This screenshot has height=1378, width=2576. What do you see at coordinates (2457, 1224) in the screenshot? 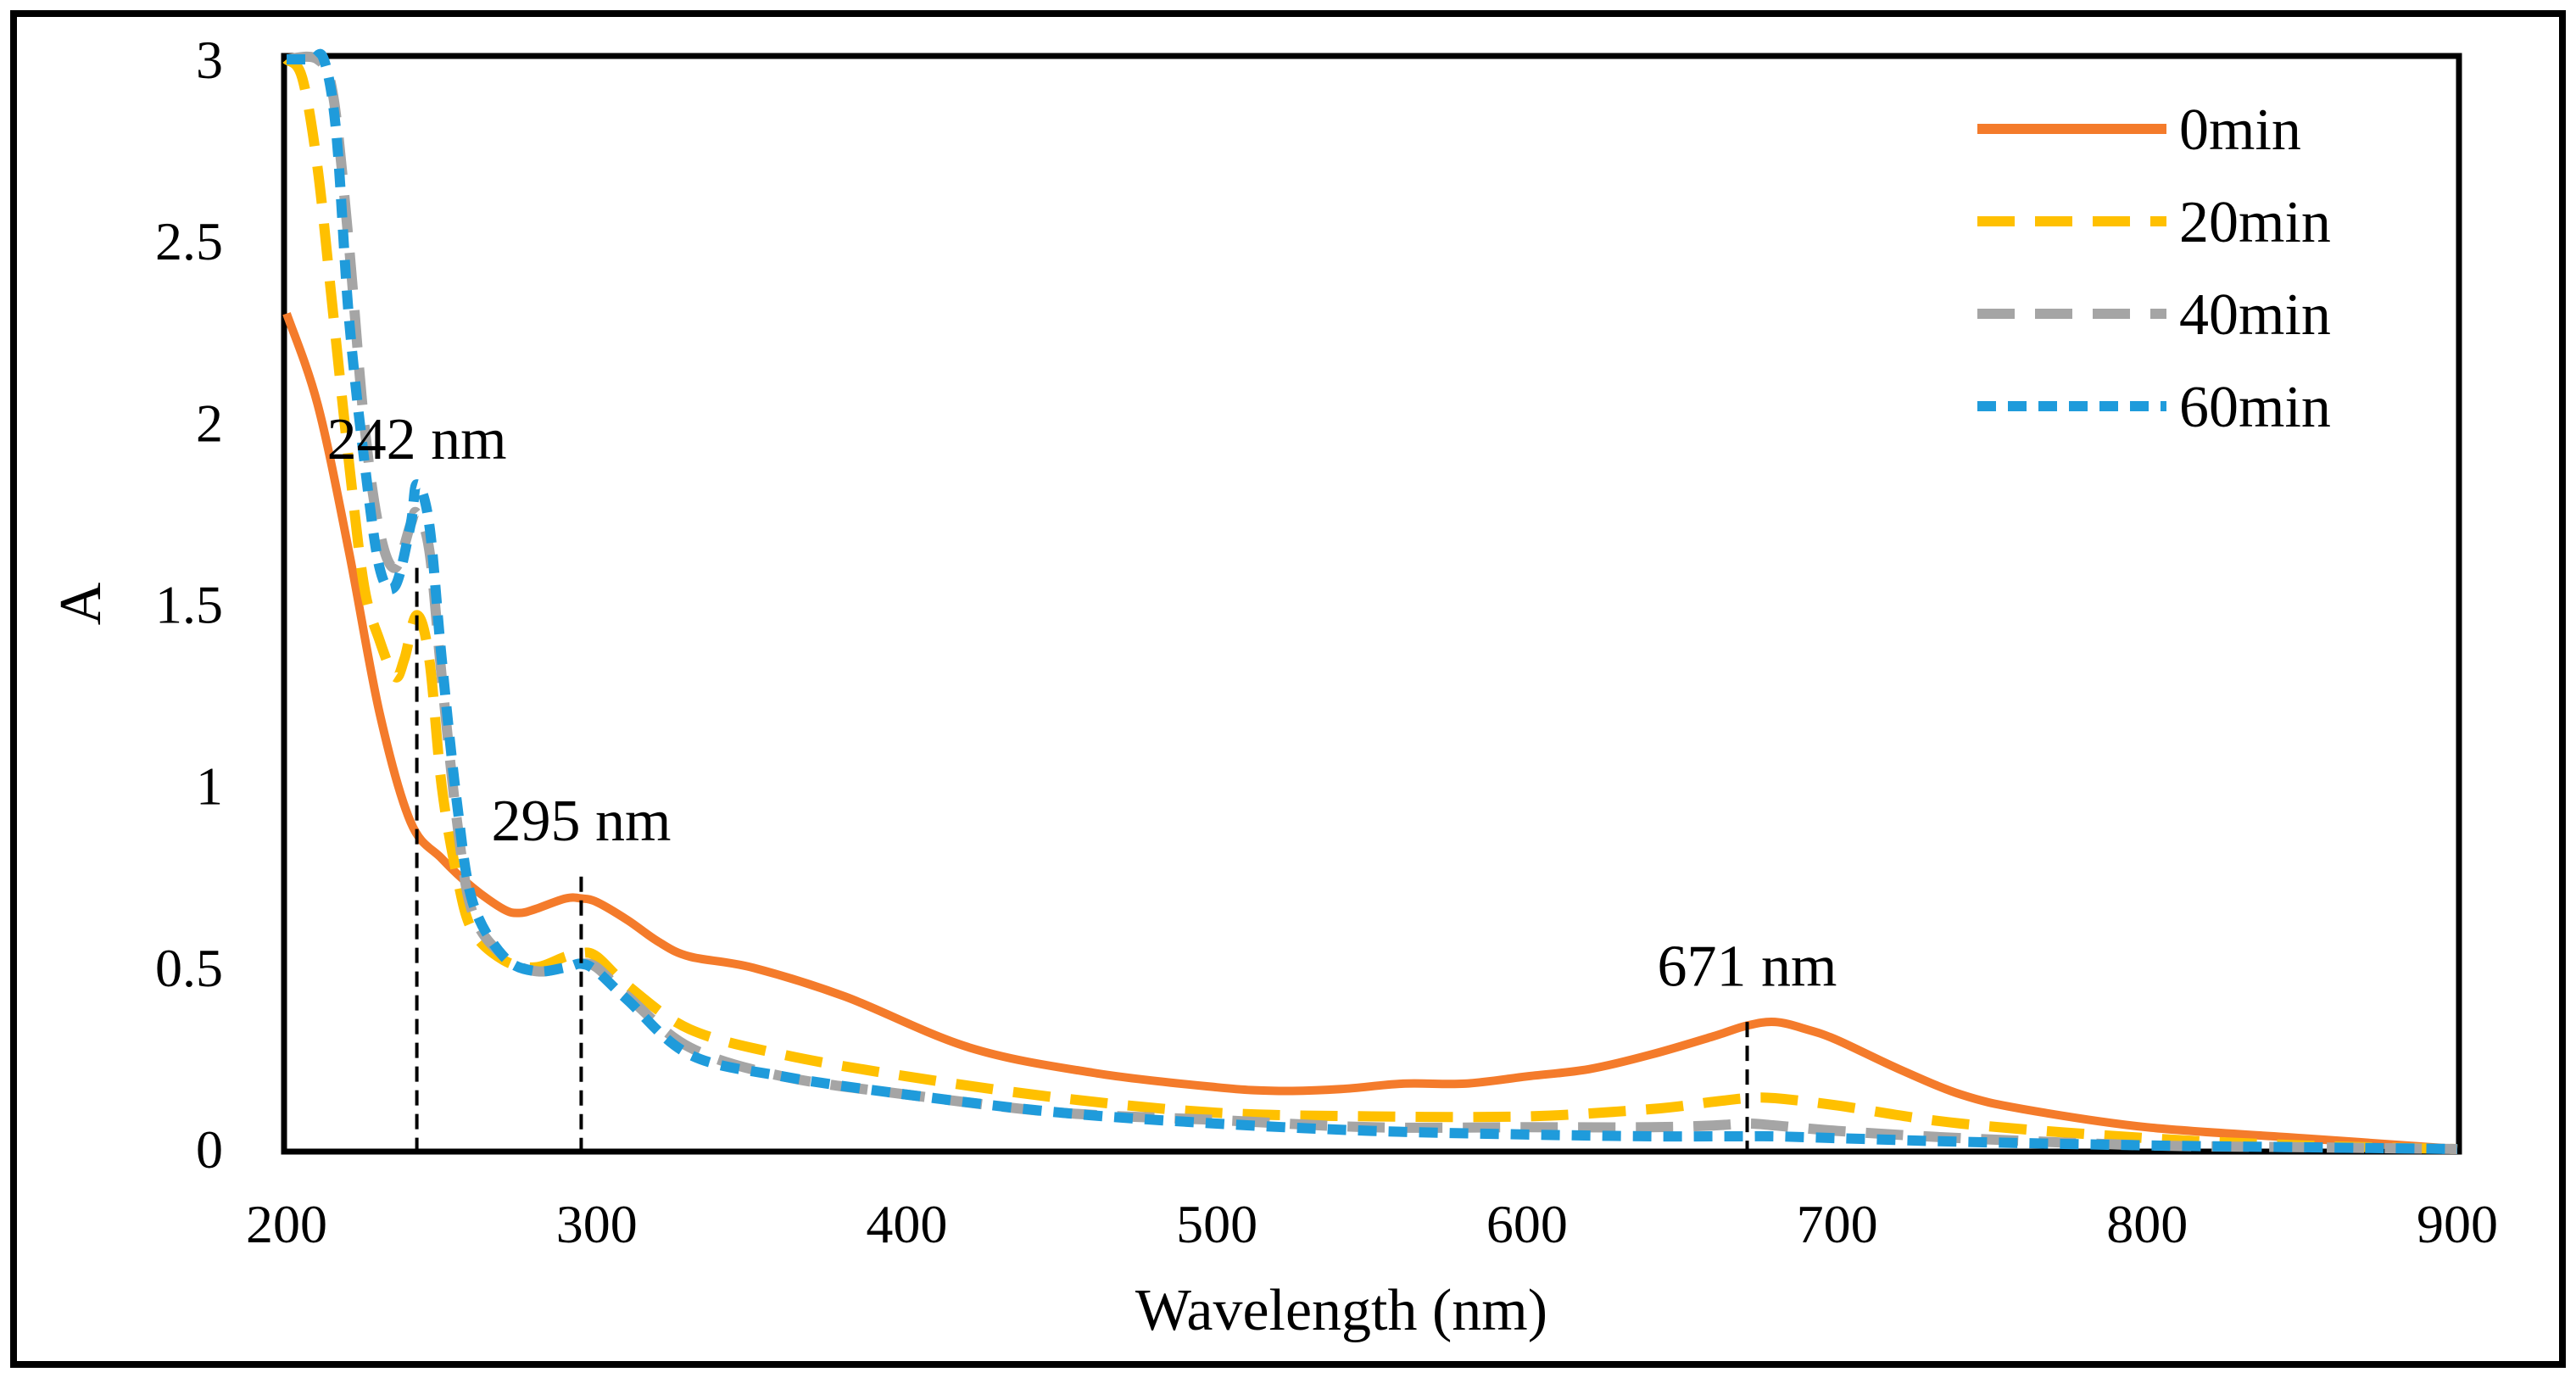
I see `x-tick-label: 900` at bounding box center [2457, 1224].